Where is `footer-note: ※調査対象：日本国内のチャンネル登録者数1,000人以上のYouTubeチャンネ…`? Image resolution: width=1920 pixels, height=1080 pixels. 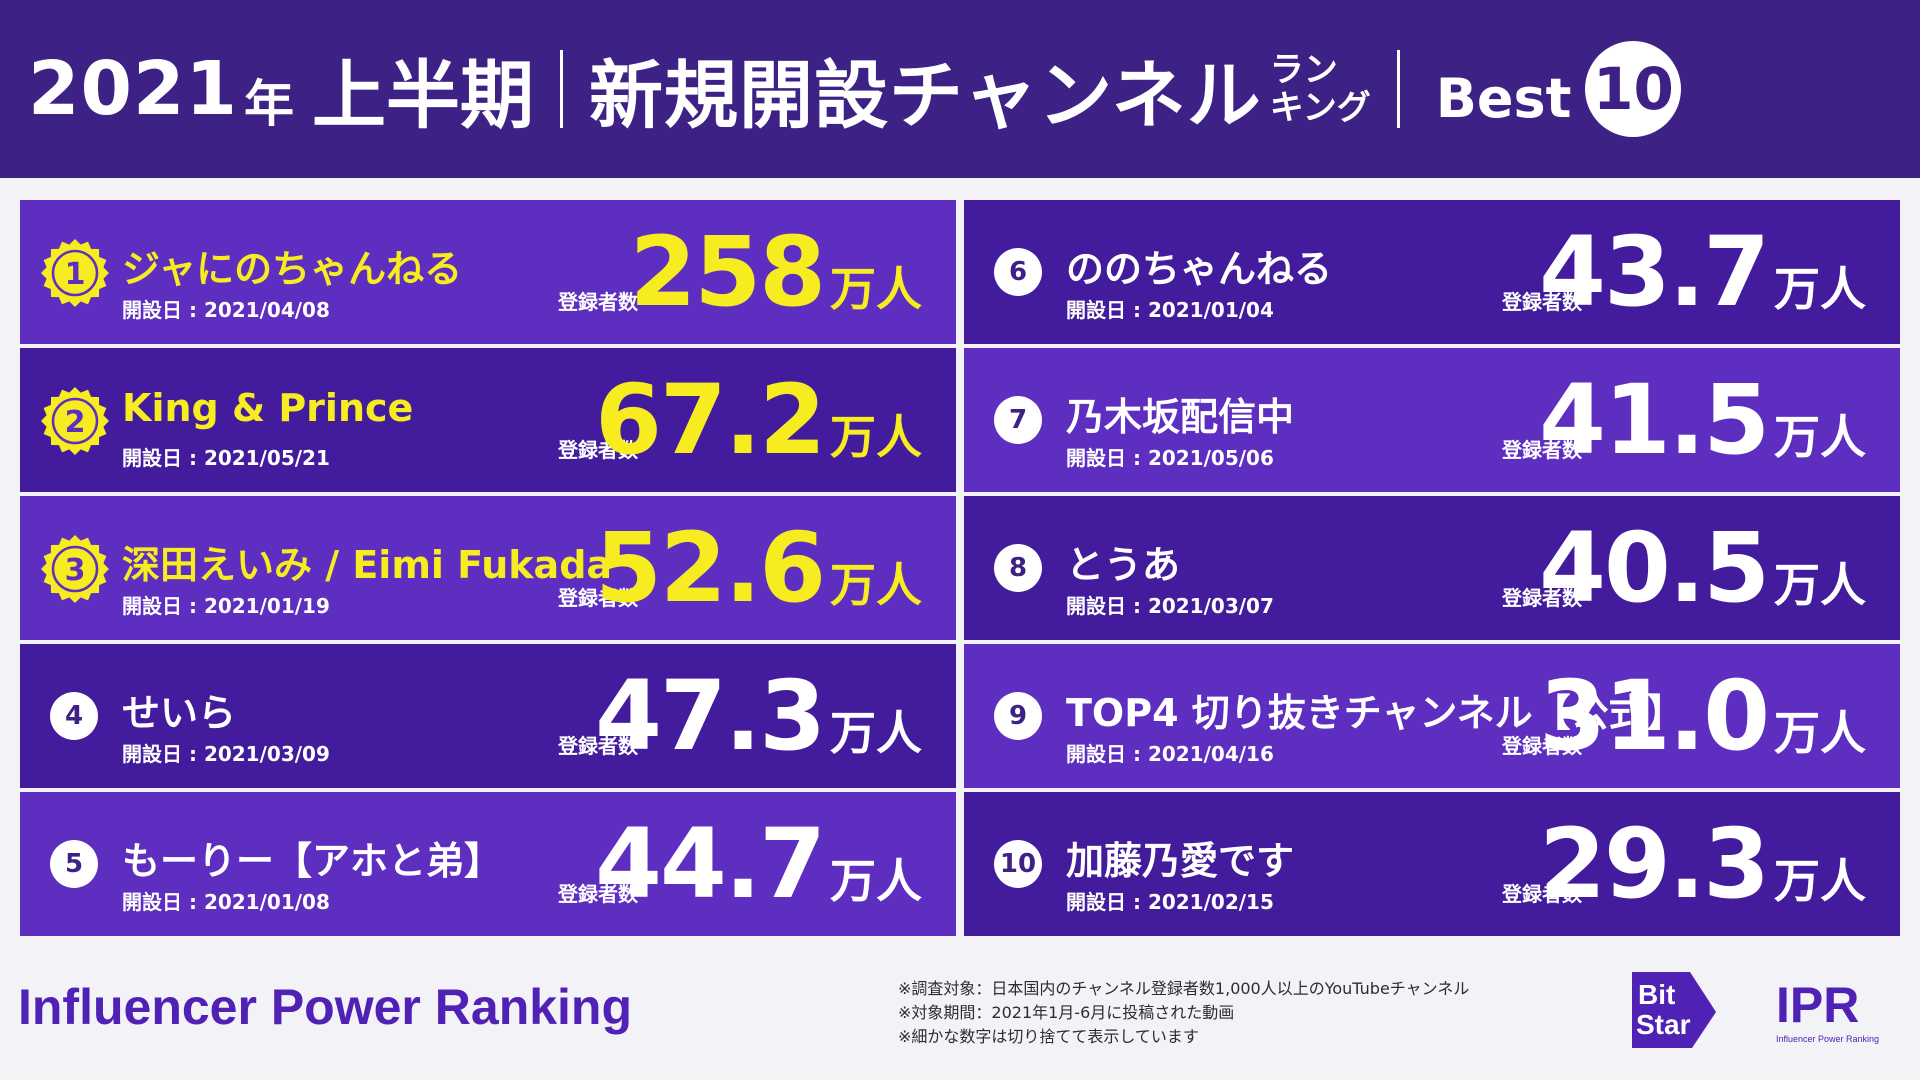 footer-note: ※調査対象：日本国内のチャンネル登録者数1,000人以上のYouTubeチャンネ… is located at coordinates (1184, 988).